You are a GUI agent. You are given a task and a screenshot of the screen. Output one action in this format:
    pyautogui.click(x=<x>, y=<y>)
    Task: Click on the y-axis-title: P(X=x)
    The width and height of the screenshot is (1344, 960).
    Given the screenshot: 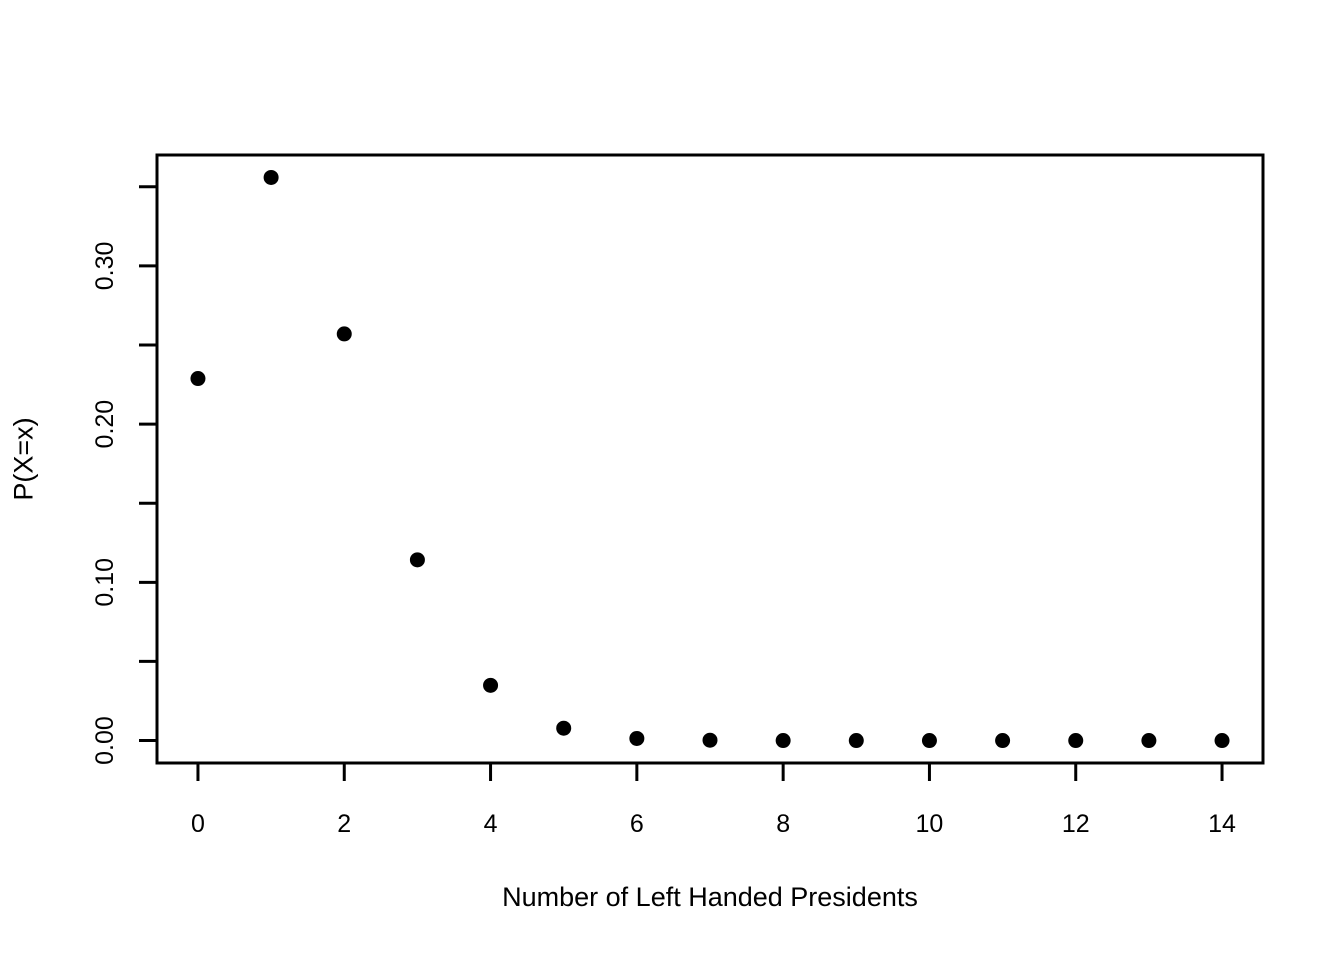 What is the action you would take?
    pyautogui.click(x=23, y=459)
    